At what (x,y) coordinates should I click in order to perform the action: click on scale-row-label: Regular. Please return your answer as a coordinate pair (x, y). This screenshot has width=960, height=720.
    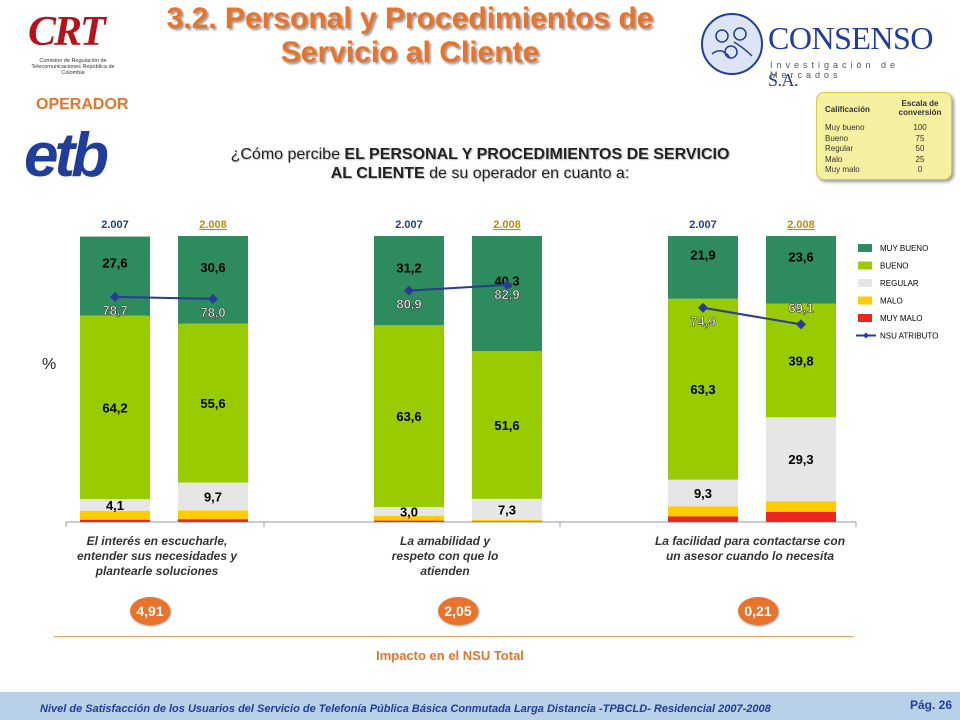
    Looking at the image, I should click on (839, 148).